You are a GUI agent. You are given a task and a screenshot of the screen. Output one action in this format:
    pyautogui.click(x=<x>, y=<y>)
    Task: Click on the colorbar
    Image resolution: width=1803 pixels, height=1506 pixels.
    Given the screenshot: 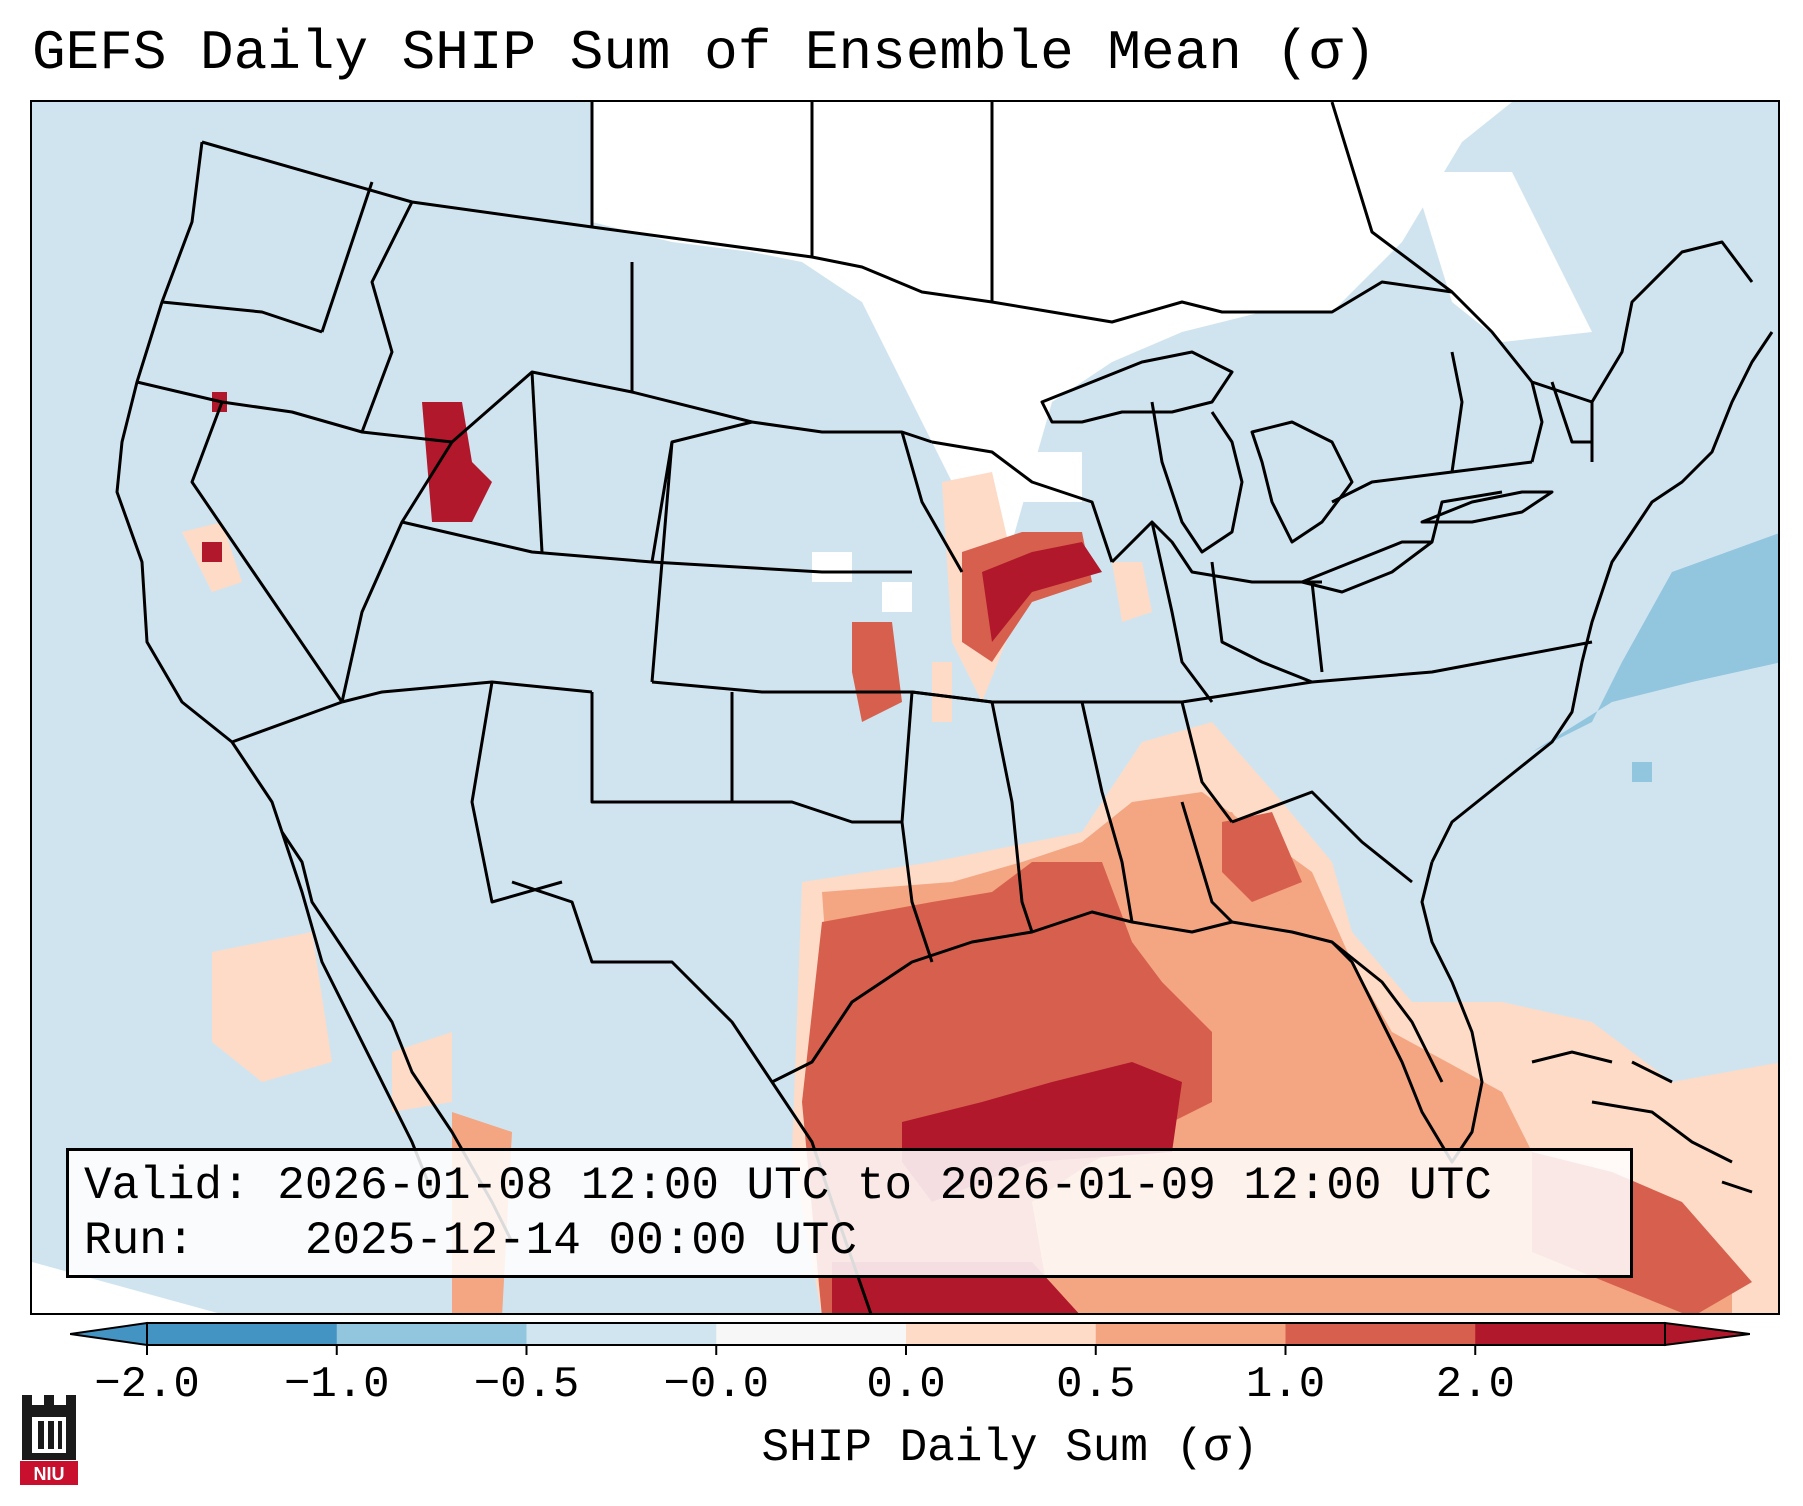 What is the action you would take?
    pyautogui.click(x=910, y=1338)
    